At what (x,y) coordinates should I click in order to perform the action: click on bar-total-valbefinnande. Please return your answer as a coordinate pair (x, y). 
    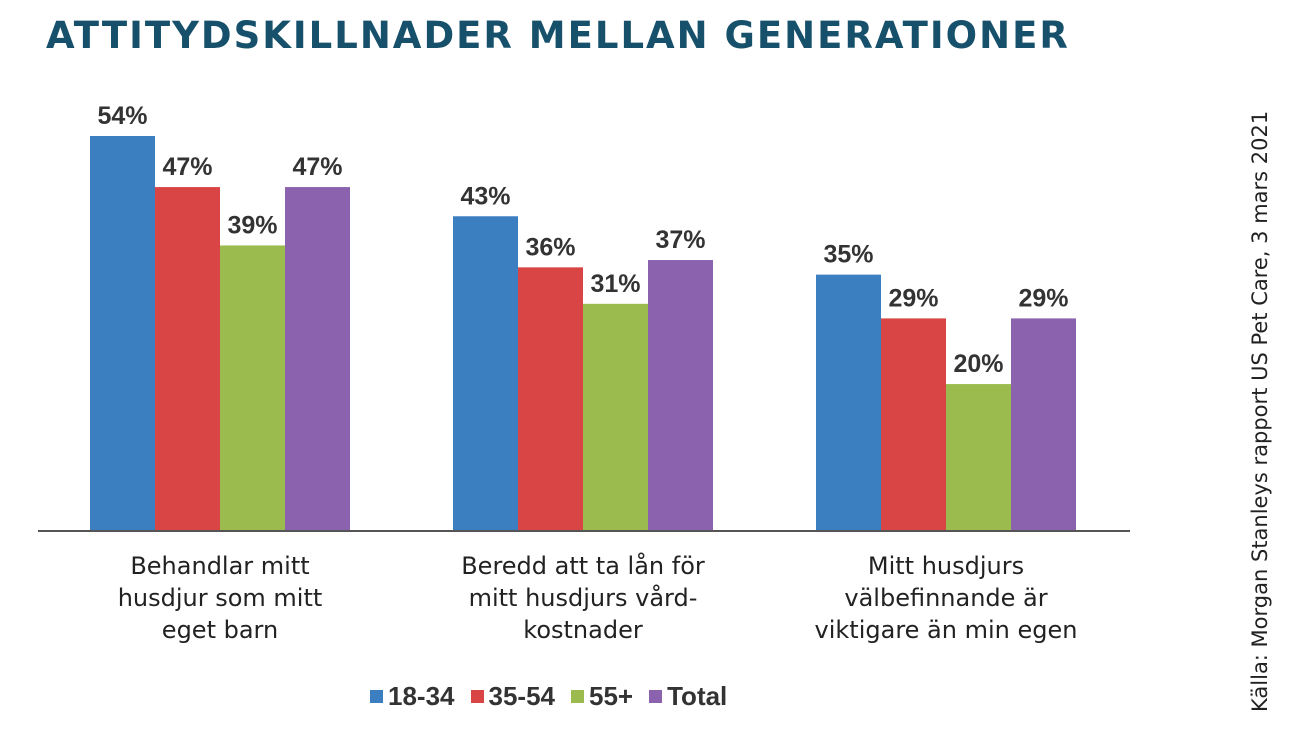
    Looking at the image, I should click on (1043, 424).